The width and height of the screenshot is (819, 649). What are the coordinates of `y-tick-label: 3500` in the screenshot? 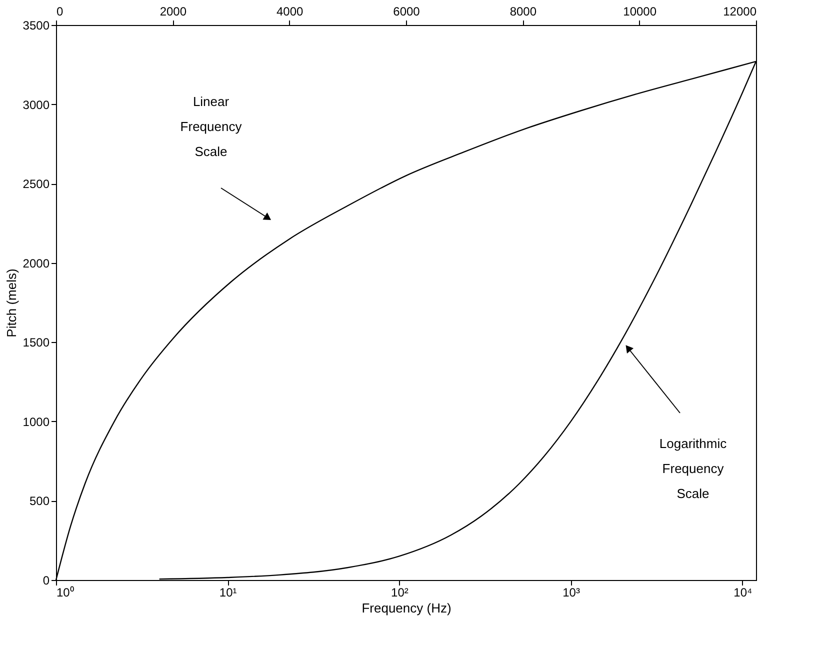 It's located at (36, 25).